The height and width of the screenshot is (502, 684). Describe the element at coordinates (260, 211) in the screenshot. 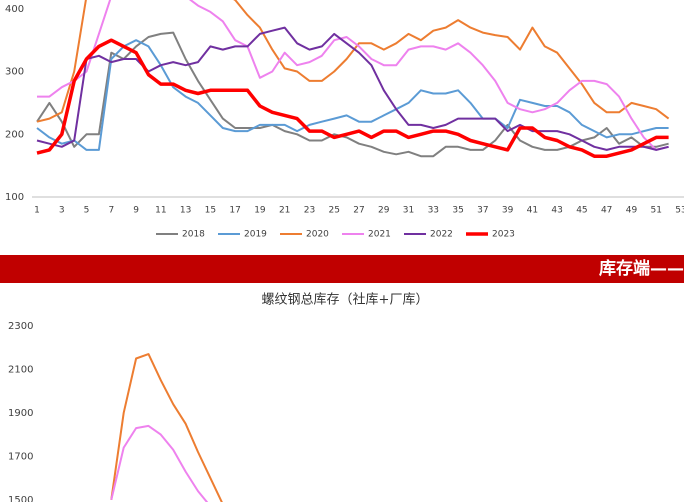

I see `x-tick-label: 19` at that location.